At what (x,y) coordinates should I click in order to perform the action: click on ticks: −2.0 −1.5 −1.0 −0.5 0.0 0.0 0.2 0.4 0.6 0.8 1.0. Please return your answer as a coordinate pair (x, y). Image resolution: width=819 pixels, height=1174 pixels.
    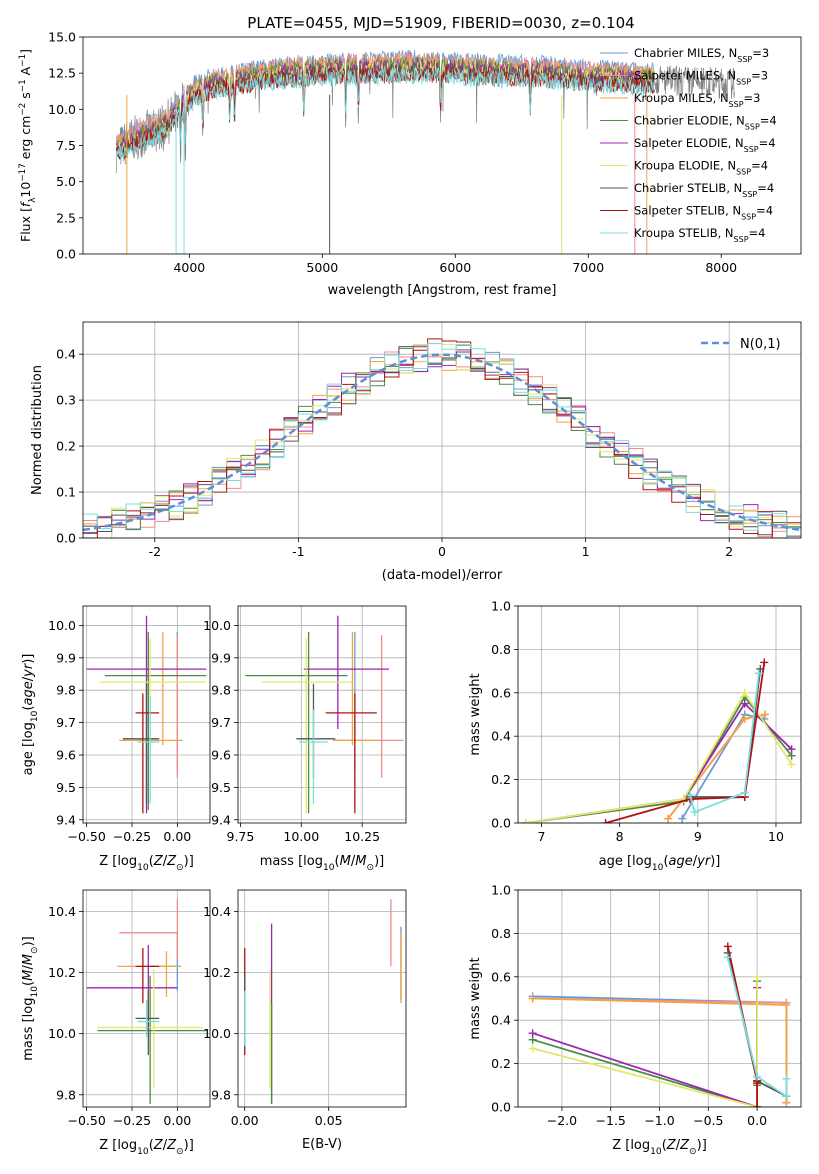
    Looking at the image, I should click on (629, 1006).